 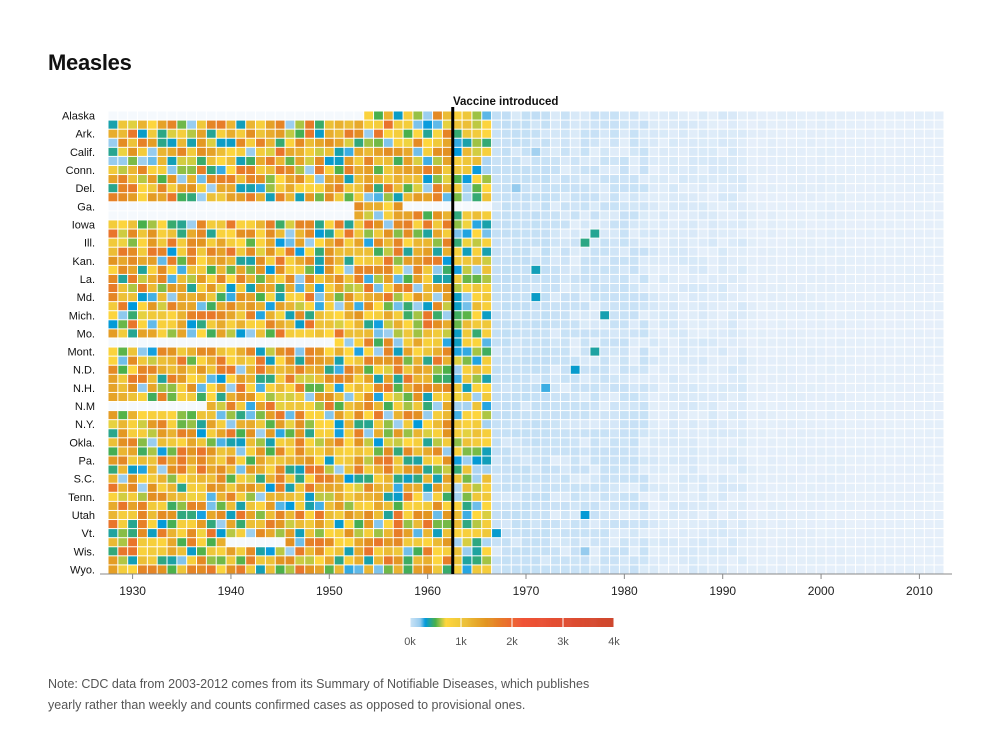 I want to click on legend-tick-label: 1k, so click(x=461, y=642).